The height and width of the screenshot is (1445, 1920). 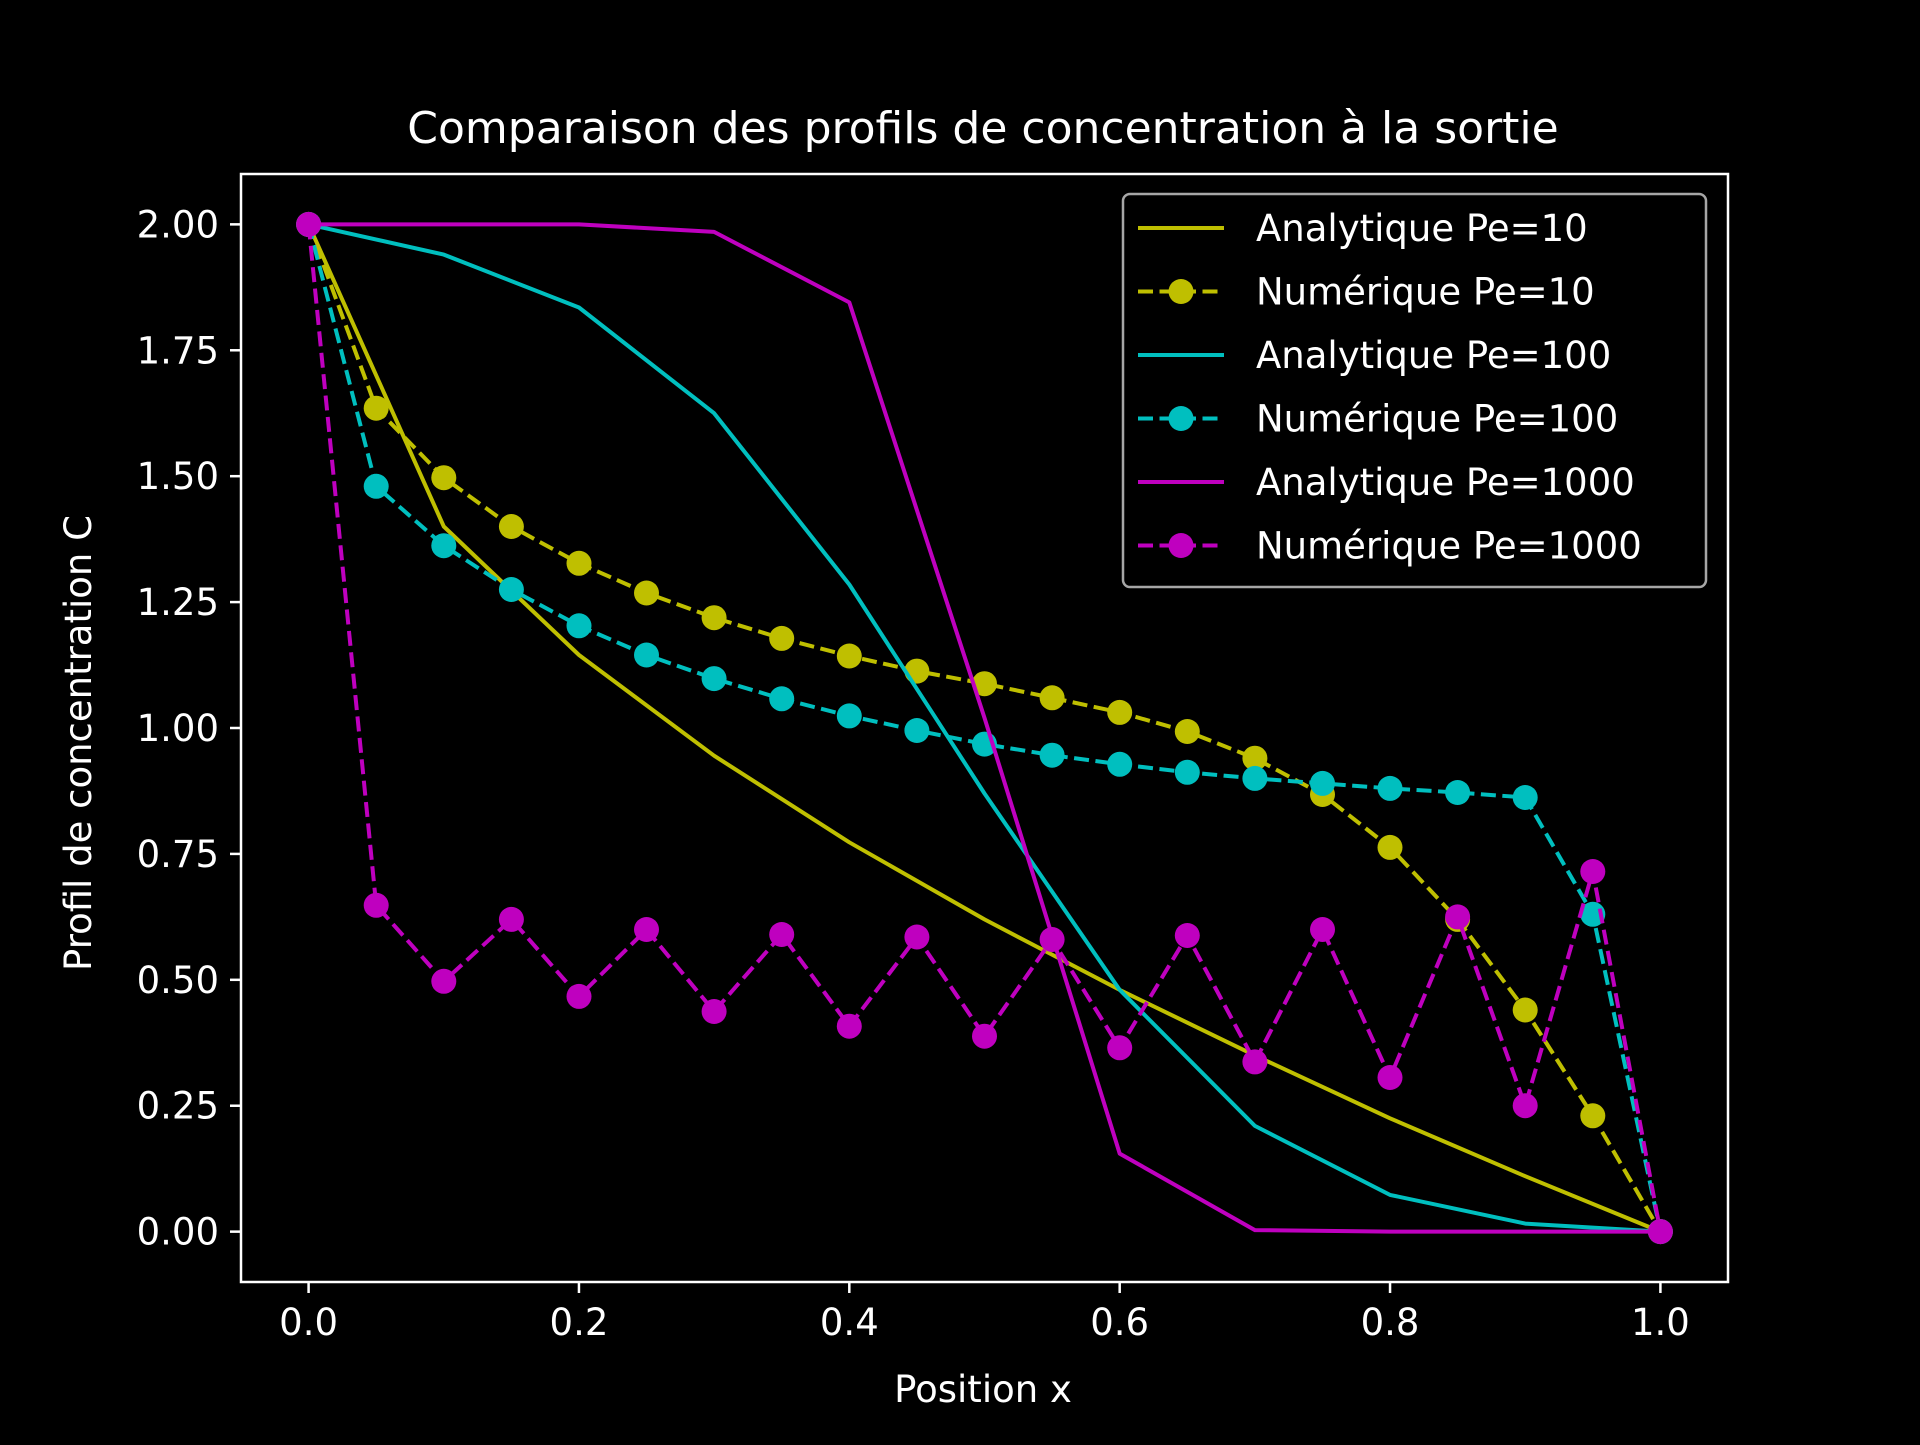 What do you see at coordinates (178, 602) in the screenshot?
I see `y-tick-label: 1.25` at bounding box center [178, 602].